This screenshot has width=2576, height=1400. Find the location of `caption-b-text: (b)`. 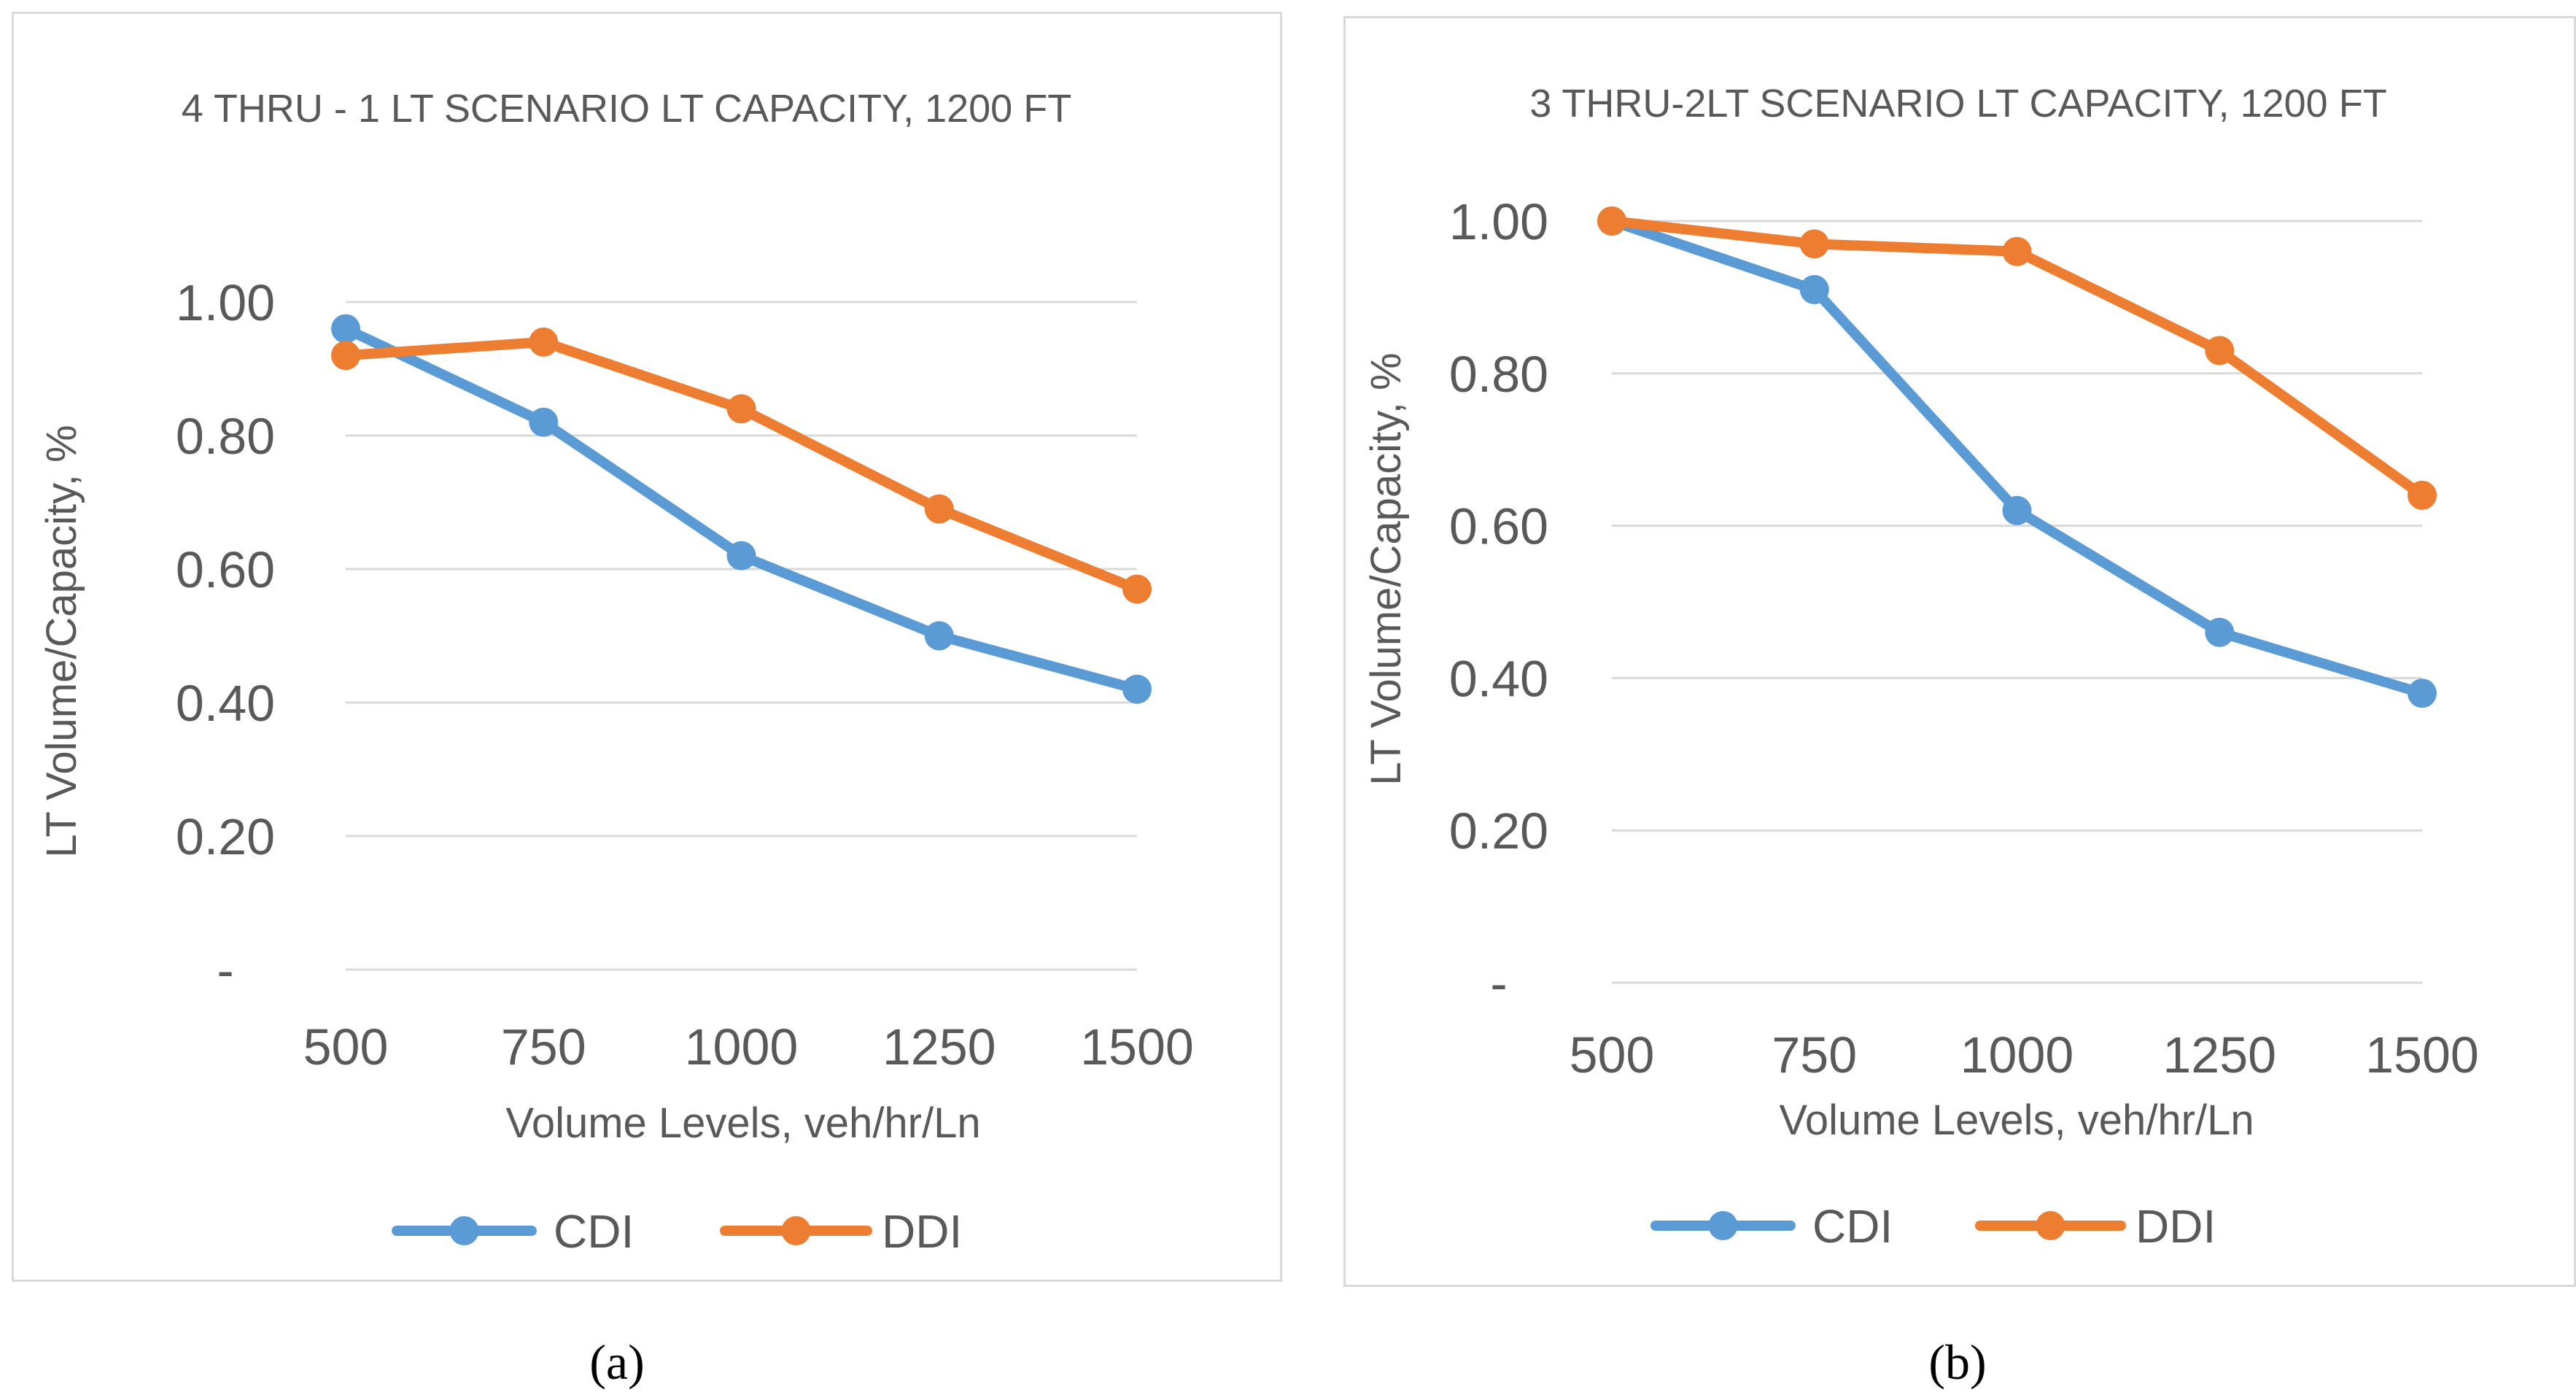

caption-b-text: (b) is located at coordinates (1958, 1362).